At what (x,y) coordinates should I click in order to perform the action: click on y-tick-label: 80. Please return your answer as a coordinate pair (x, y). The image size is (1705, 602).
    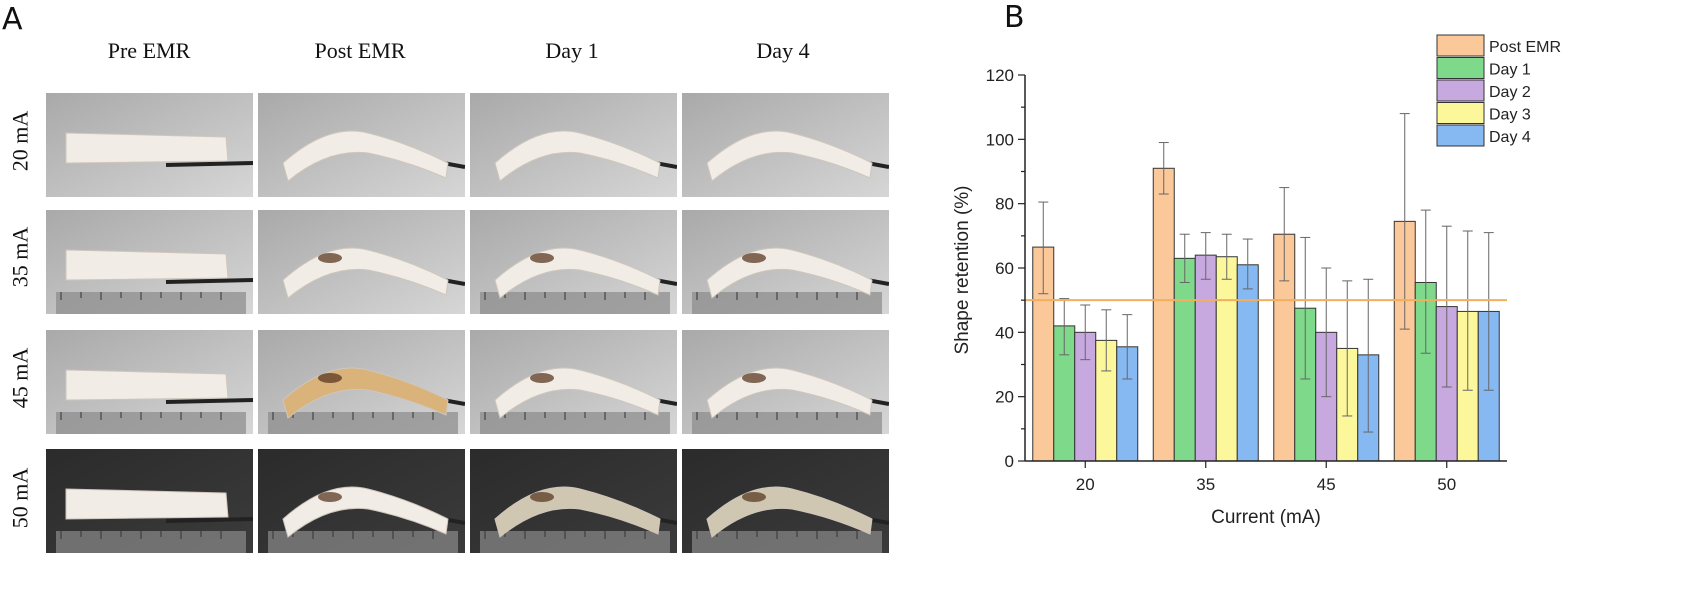
    Looking at the image, I should click on (1004, 204).